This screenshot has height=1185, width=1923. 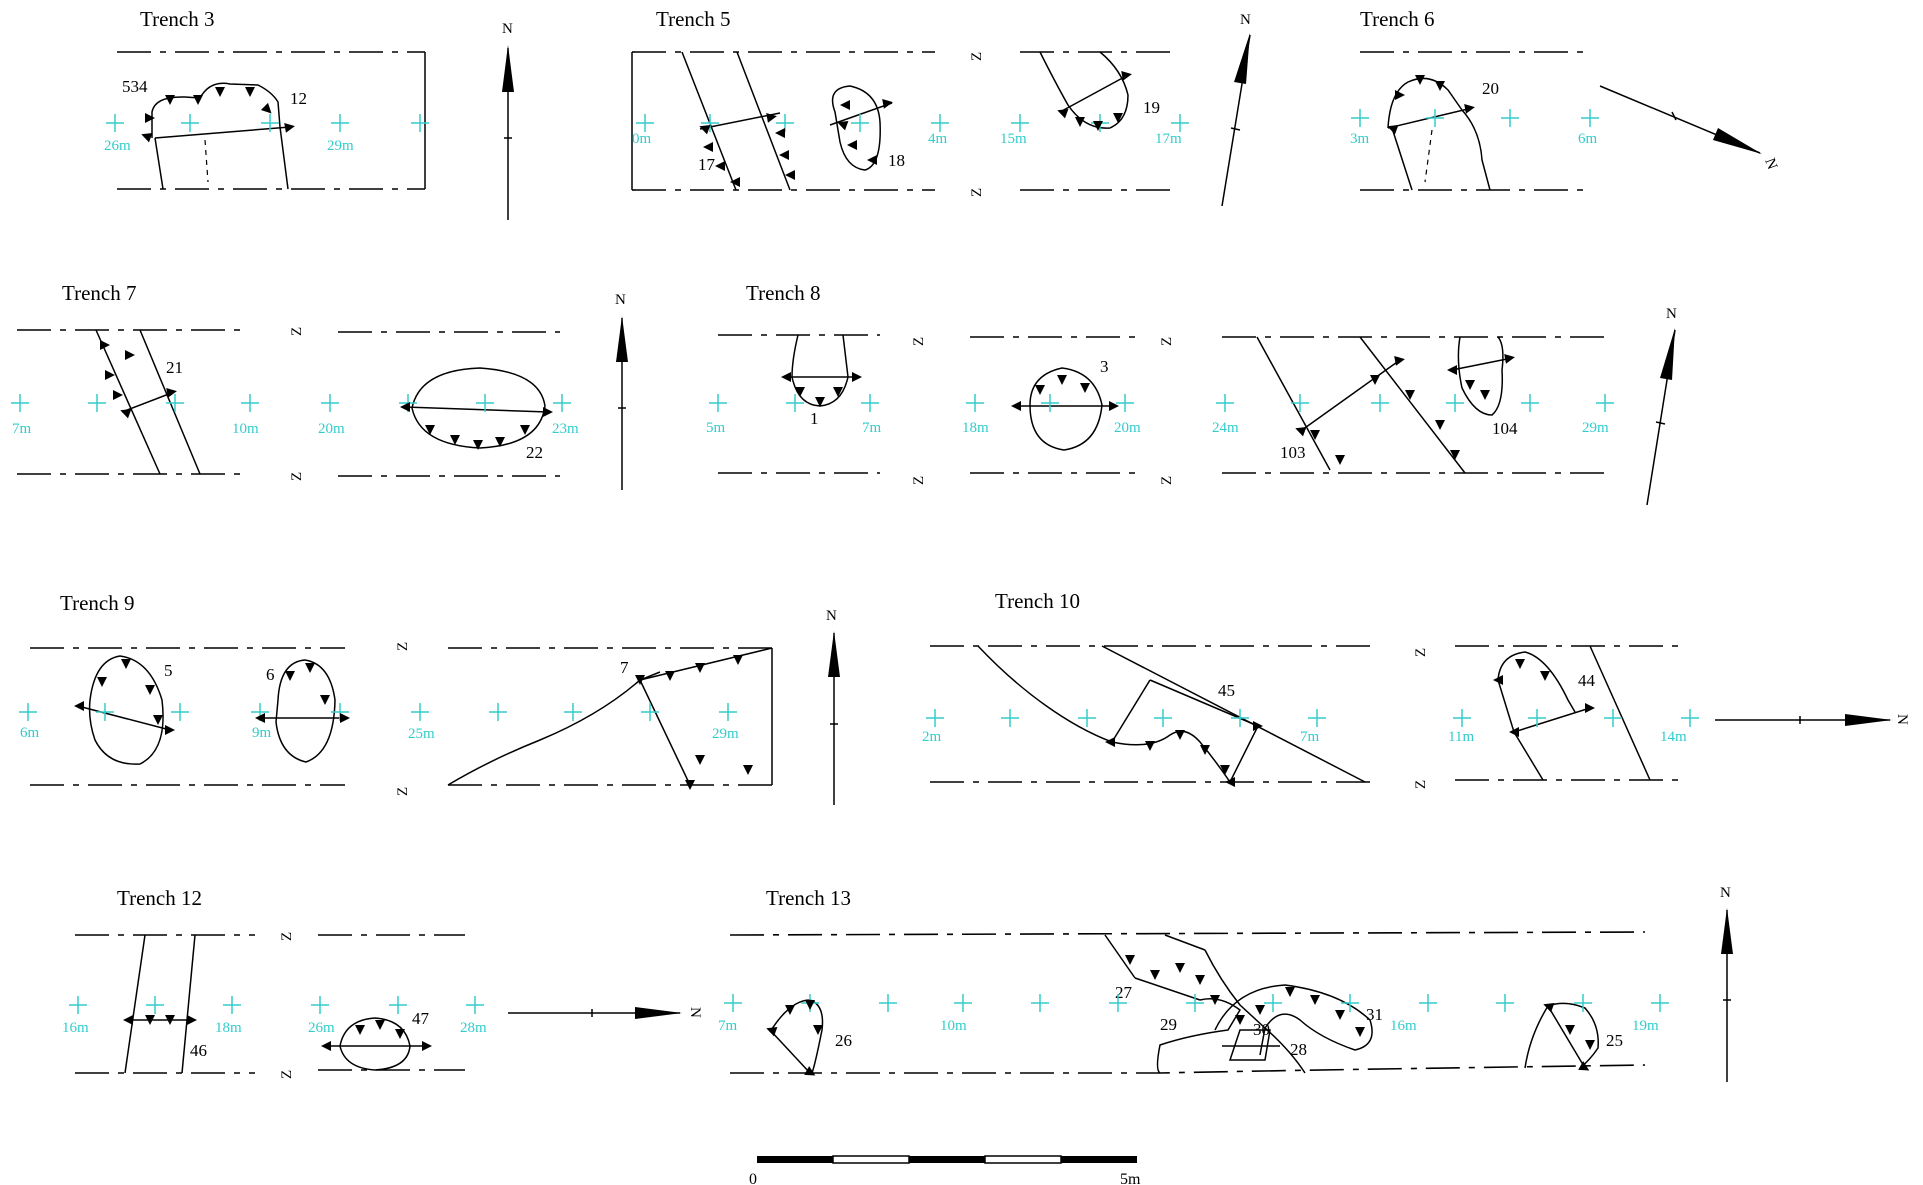 What do you see at coordinates (1226, 690) in the screenshot?
I see `feature-45: 45` at bounding box center [1226, 690].